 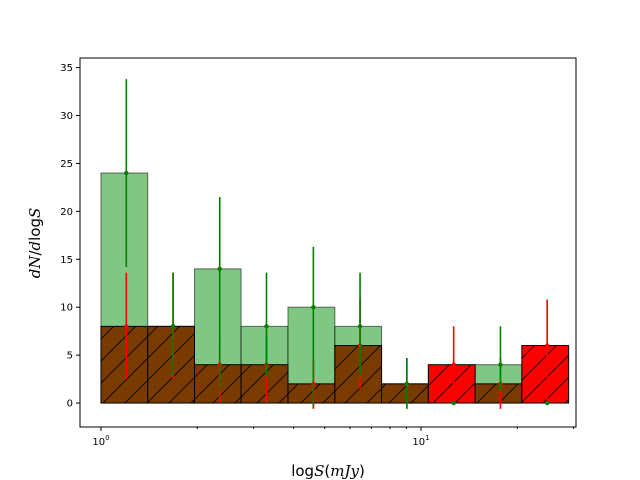 I want to click on y-tick-label: 30, so click(x=66, y=116).